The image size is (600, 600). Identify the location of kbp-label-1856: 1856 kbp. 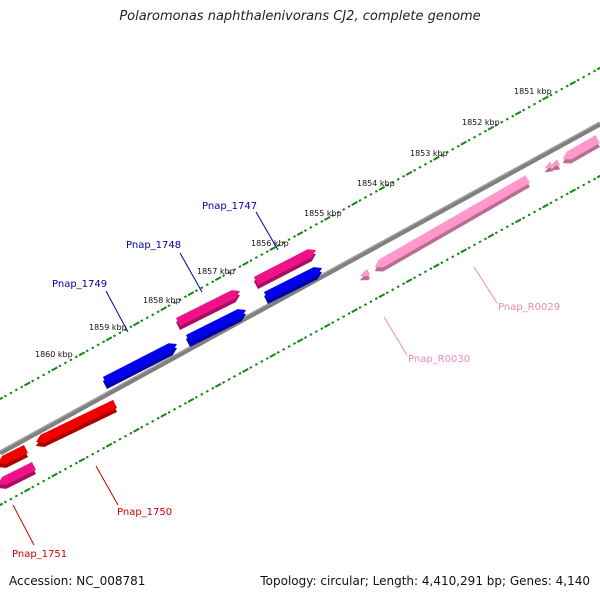
(270, 243).